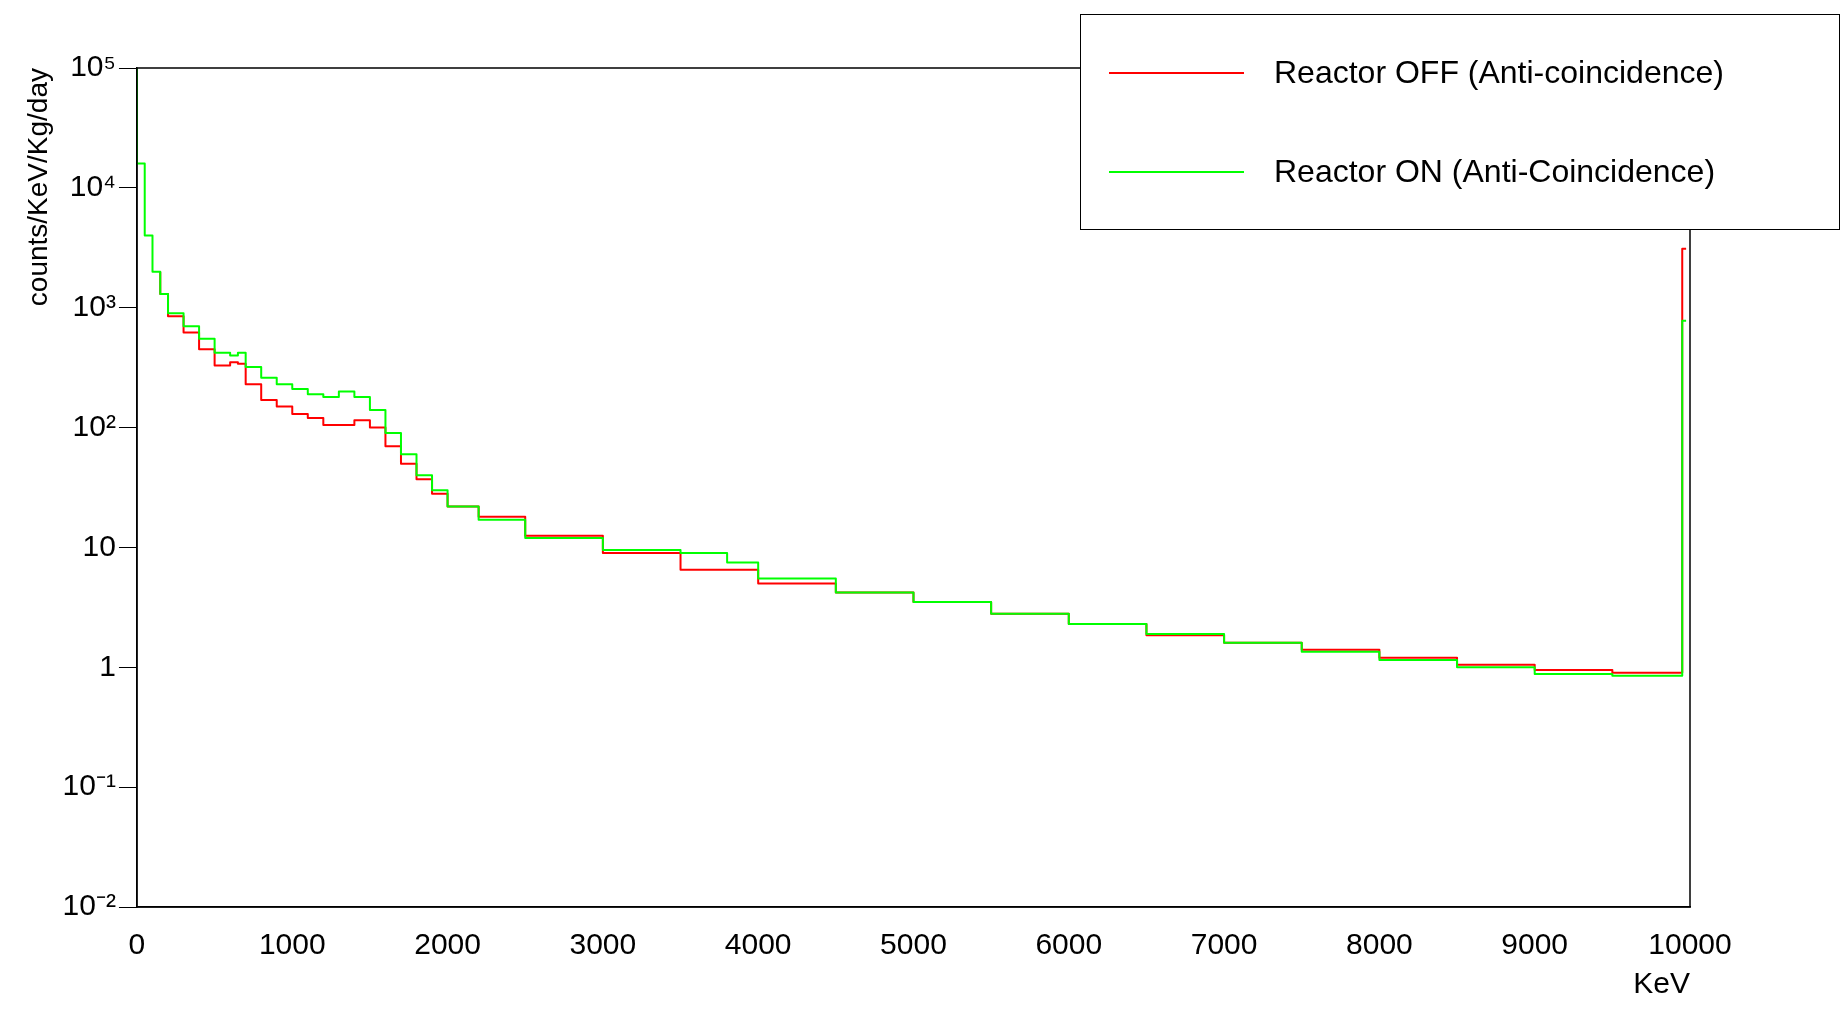 Image resolution: width=1848 pixels, height=1015 pixels. Describe the element at coordinates (37, 187) in the screenshot. I see `y-axis-title: counts/KeV/Kg/day` at that location.